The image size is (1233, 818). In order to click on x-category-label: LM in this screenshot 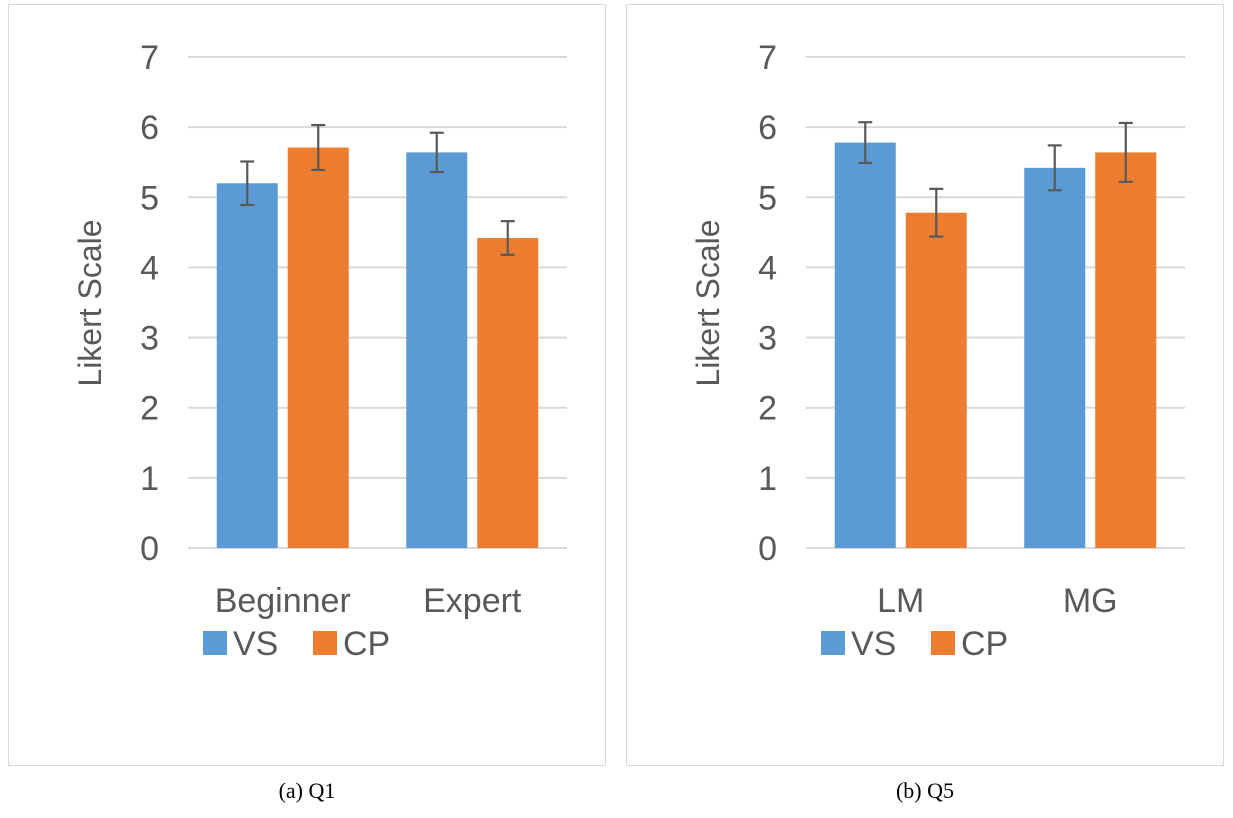, I will do `click(900, 601)`.